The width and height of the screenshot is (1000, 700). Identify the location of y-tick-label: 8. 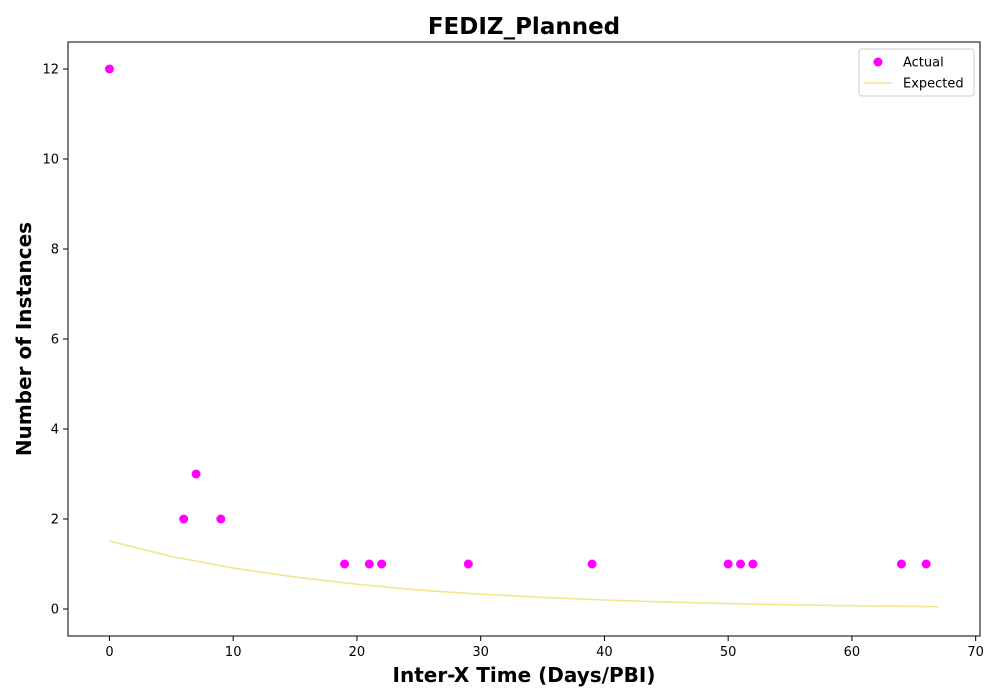
(55, 250).